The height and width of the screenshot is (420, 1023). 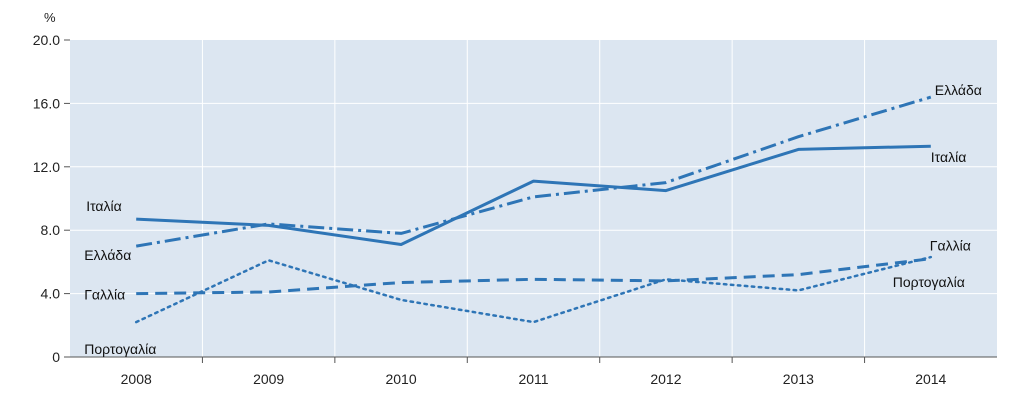 What do you see at coordinates (798, 379) in the screenshot?
I see `x-tick-label: 2013` at bounding box center [798, 379].